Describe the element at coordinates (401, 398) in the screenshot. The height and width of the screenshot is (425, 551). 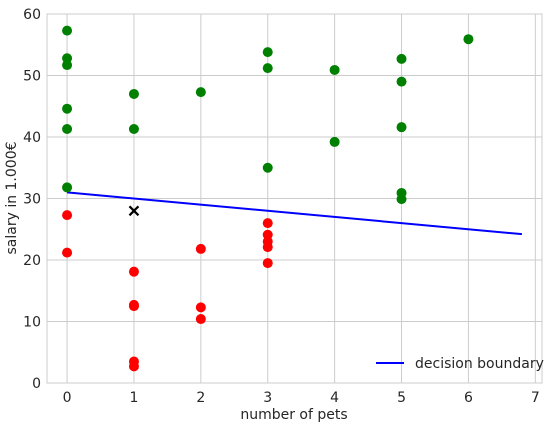
I see `x-tick-label: 5` at that location.